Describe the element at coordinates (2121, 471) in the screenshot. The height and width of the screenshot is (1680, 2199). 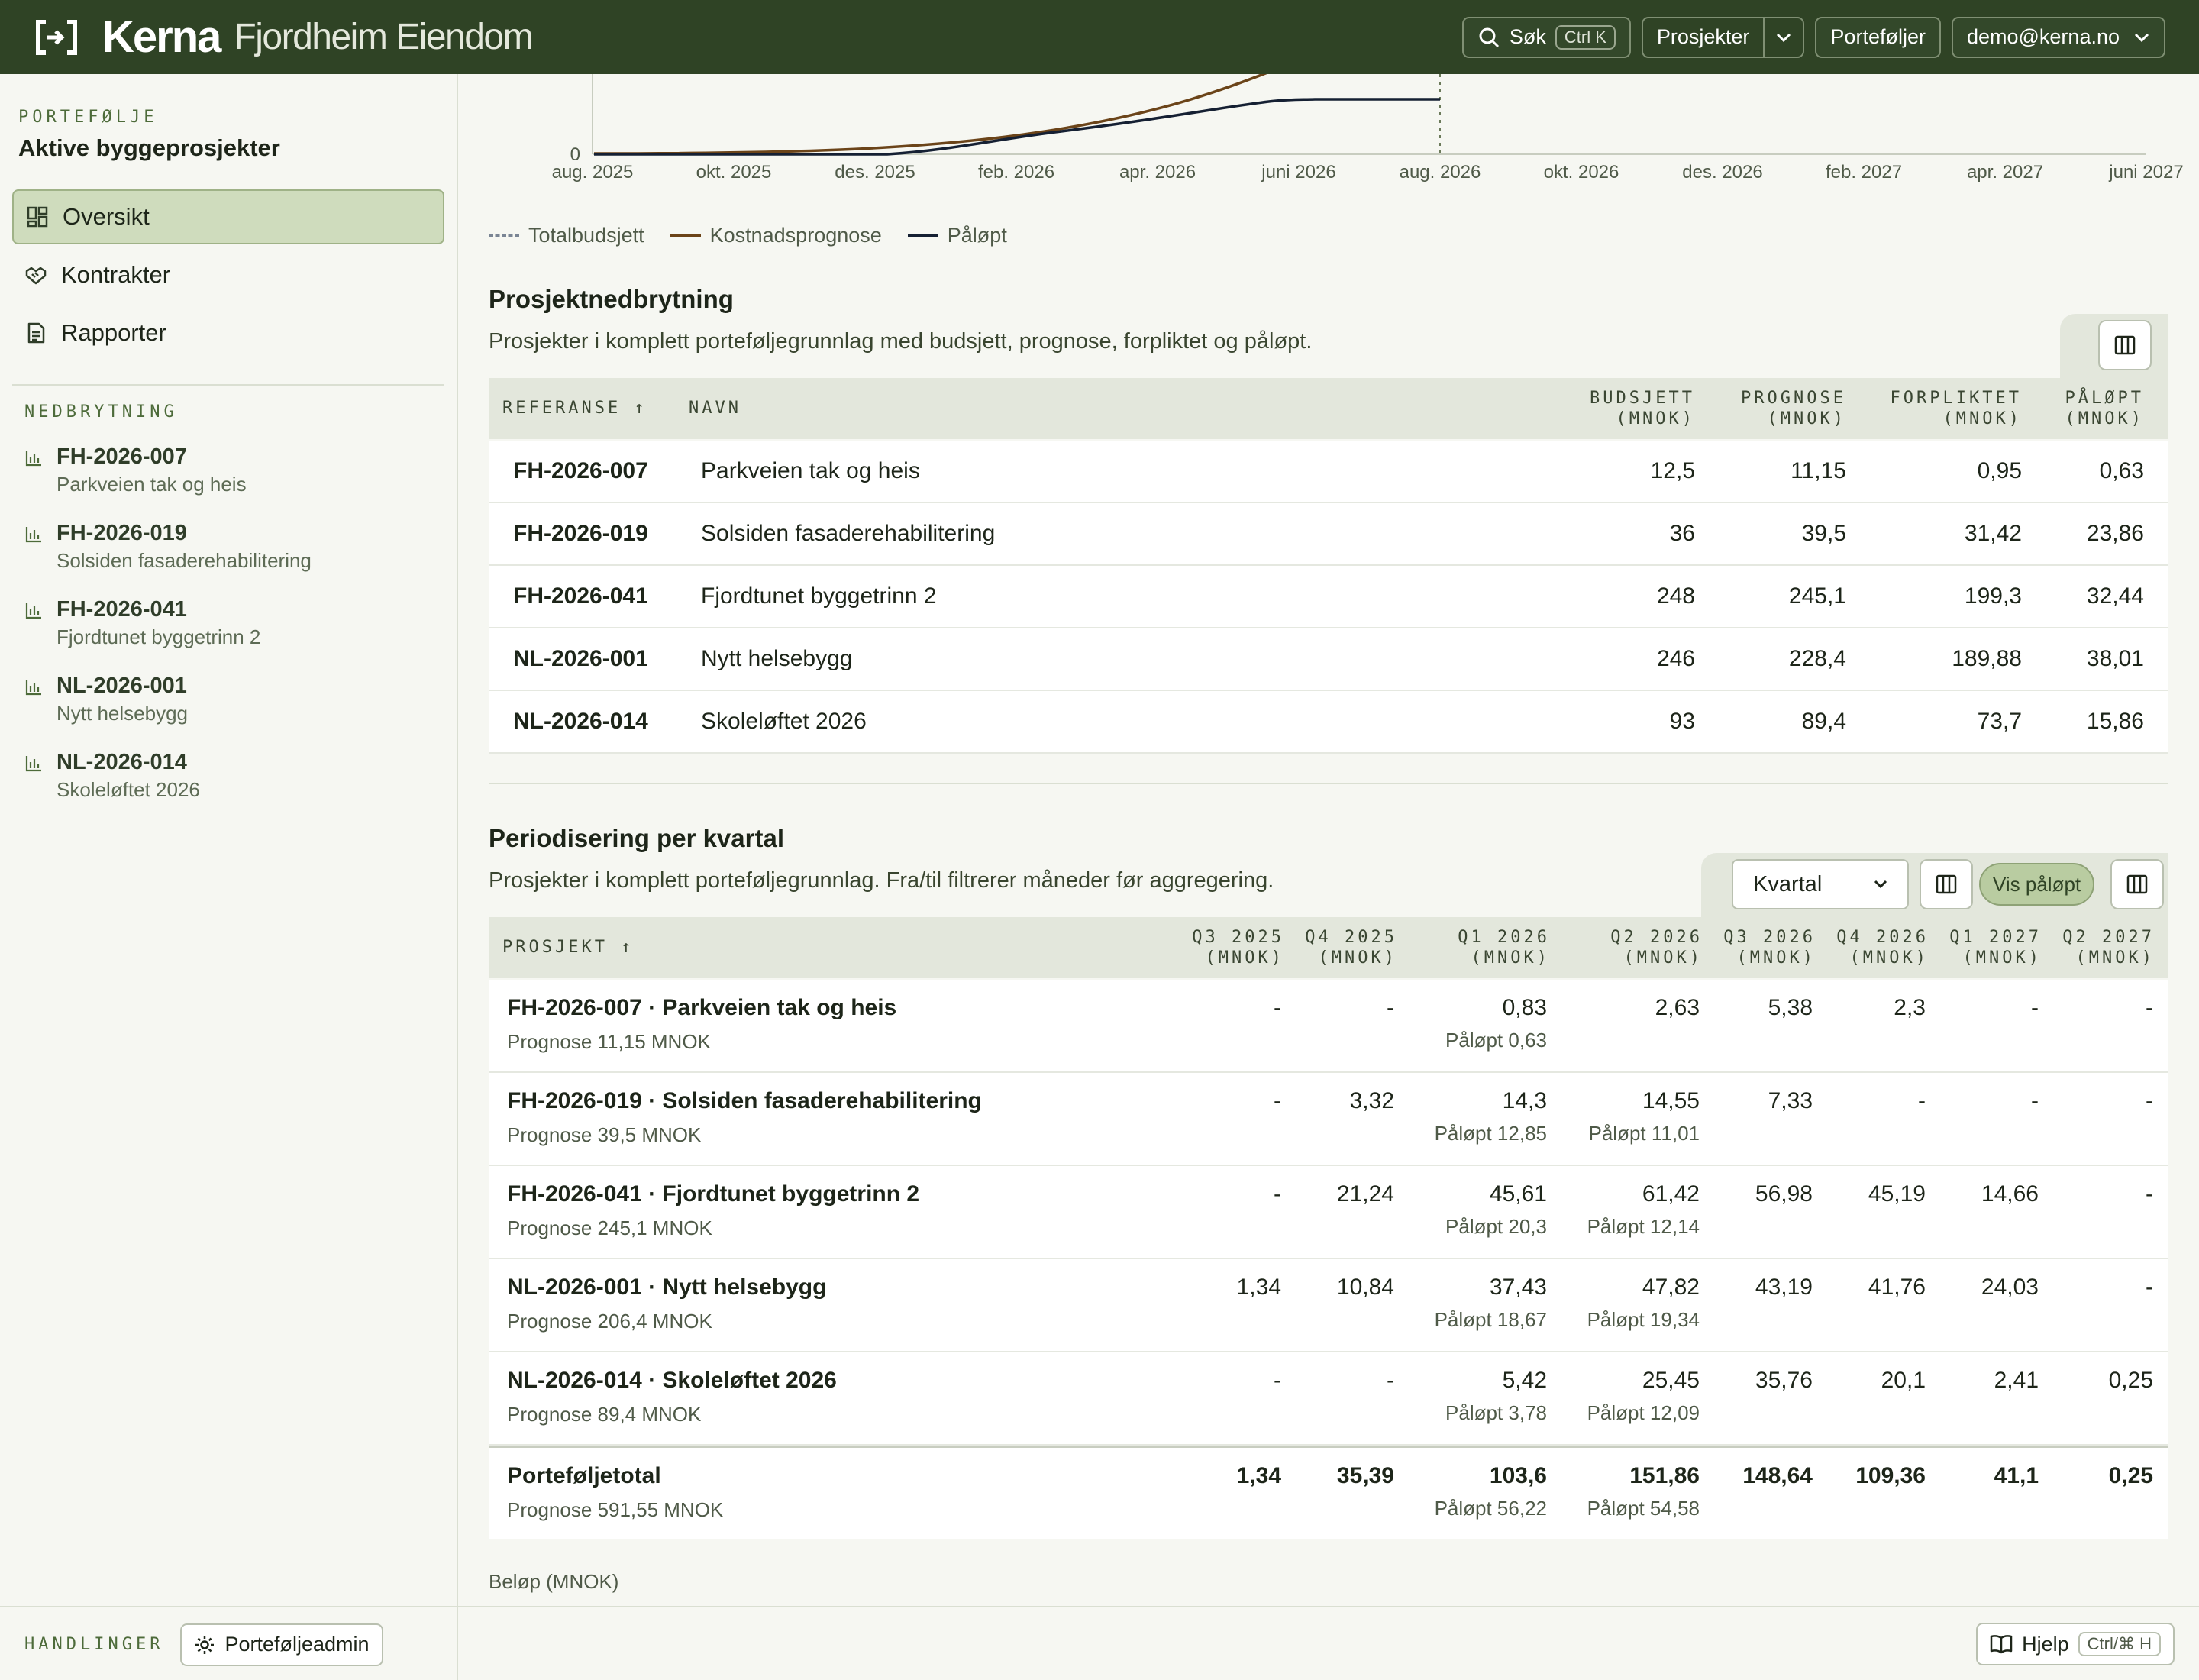
I see `cell-accrued: 0,63` at that location.